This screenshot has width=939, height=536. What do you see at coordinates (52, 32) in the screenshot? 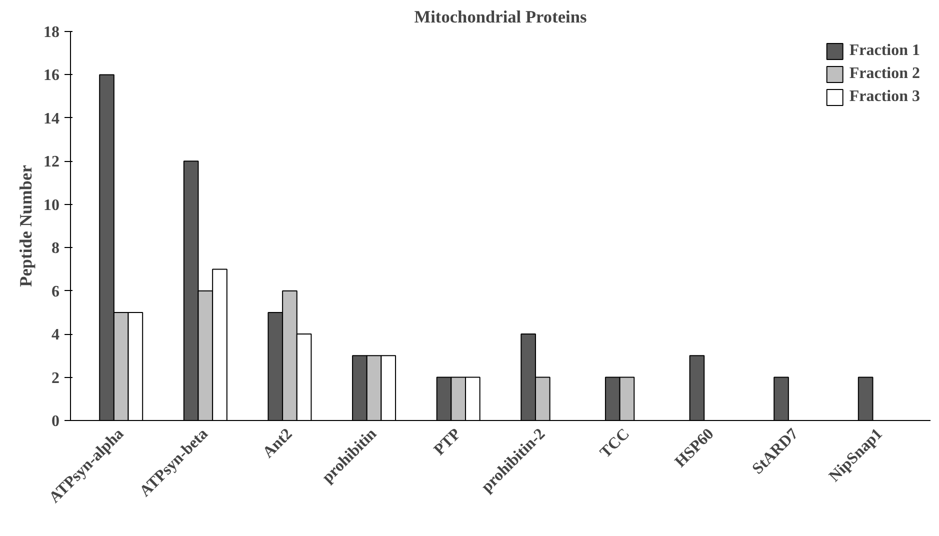
I see `y-tick-label: 18` at bounding box center [52, 32].